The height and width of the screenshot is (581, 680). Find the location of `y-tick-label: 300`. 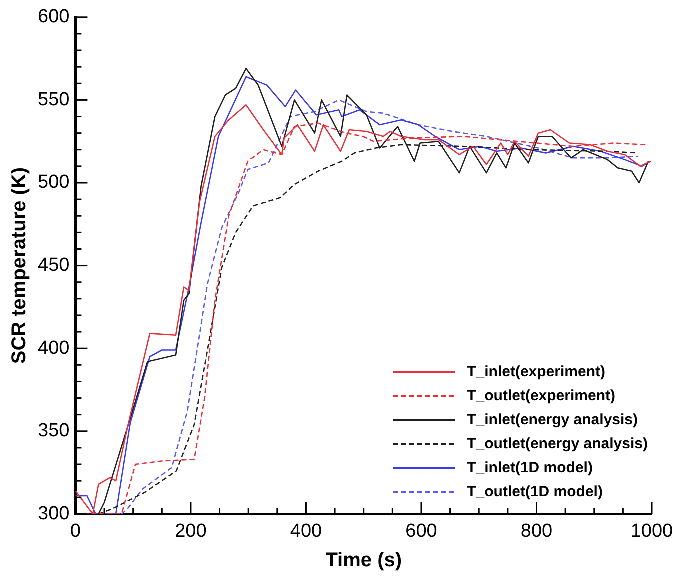

y-tick-label: 300 is located at coordinates (54, 513).